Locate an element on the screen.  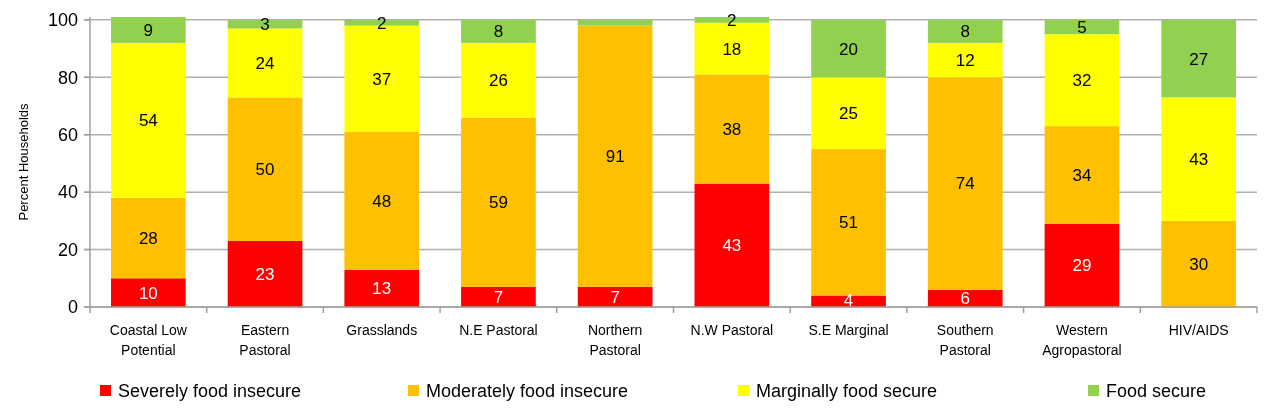
data-label: 6 is located at coordinates (965, 299).